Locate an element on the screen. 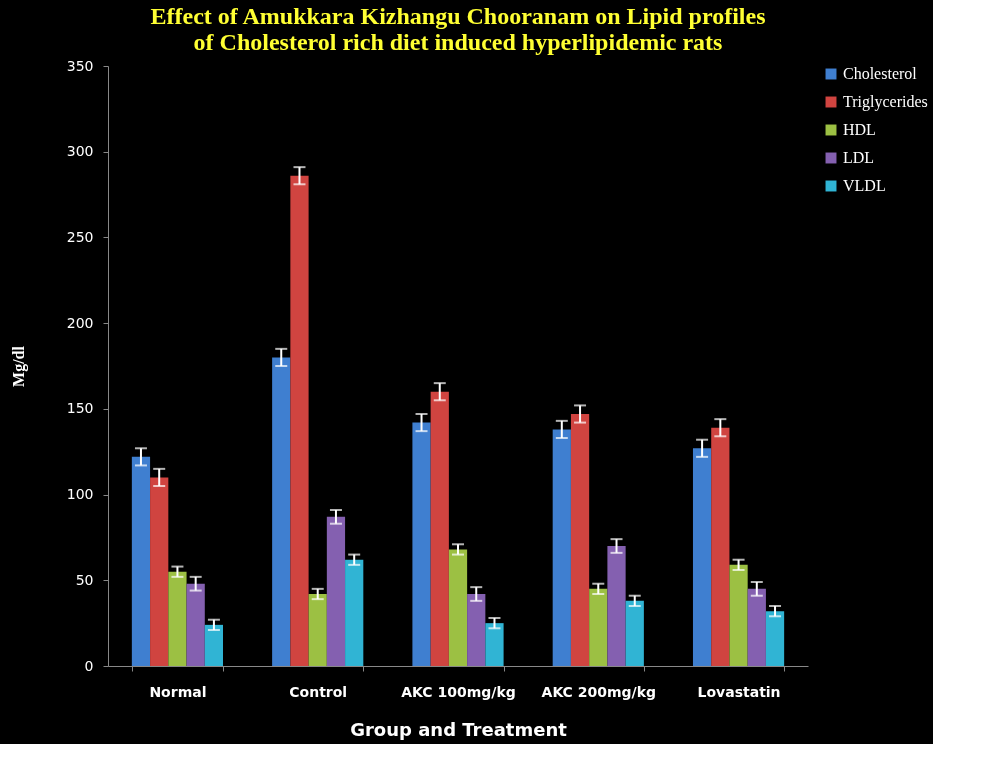  x-tick-label: AKC 200mg/kg is located at coordinates (599, 691).